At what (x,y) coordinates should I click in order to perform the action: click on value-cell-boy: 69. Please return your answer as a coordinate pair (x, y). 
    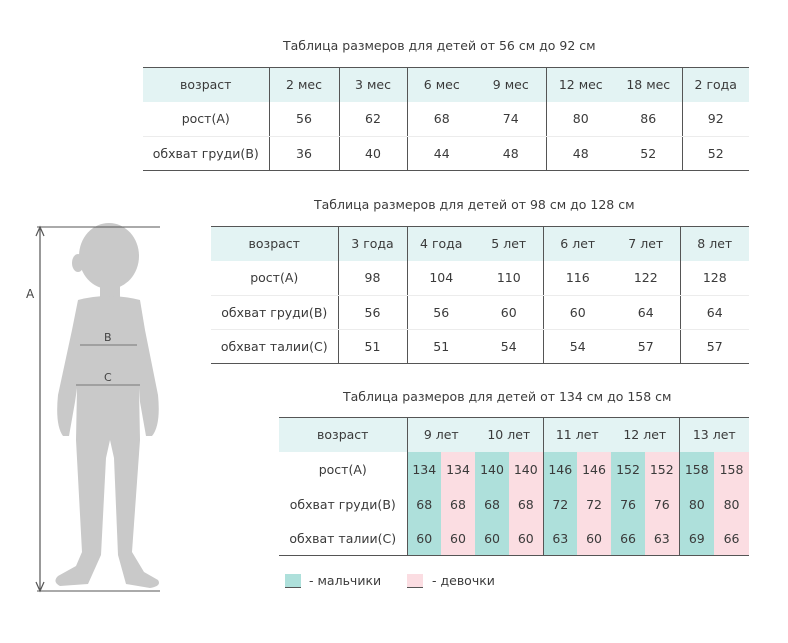
    Looking at the image, I should click on (696, 538).